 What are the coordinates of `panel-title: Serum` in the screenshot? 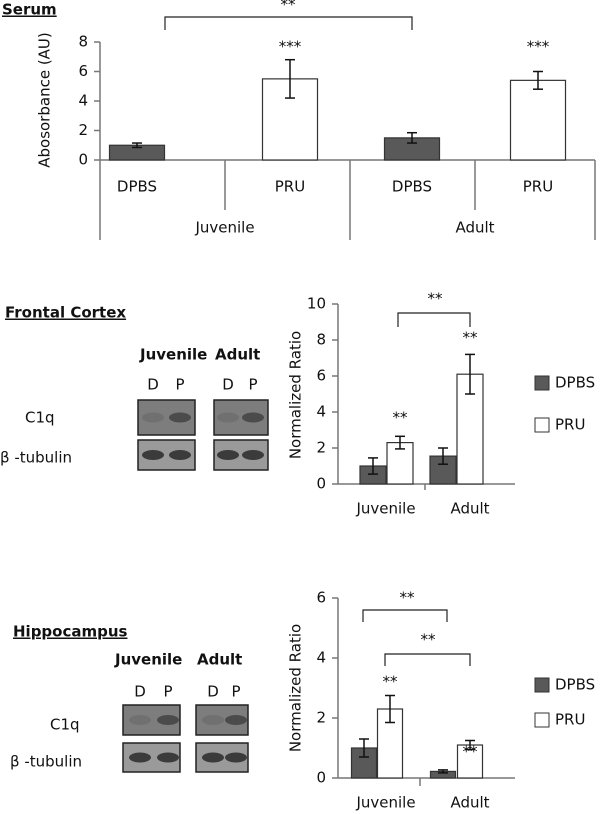 It's located at (29, 10).